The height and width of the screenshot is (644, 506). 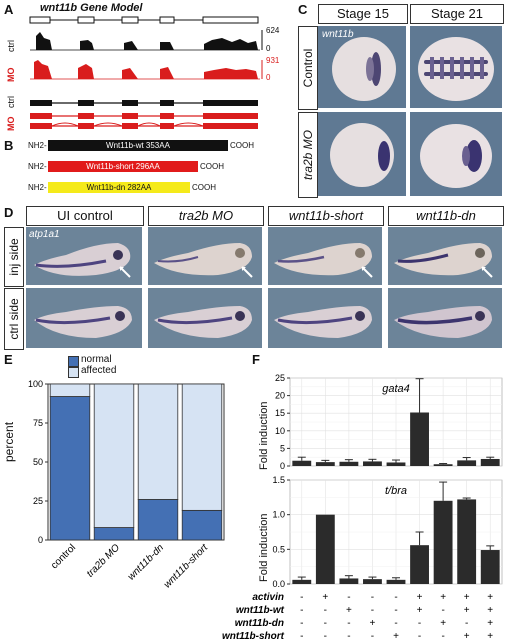 What do you see at coordinates (325, 256) in the screenshot?
I see `tadpole-image-short-inj` at bounding box center [325, 256].